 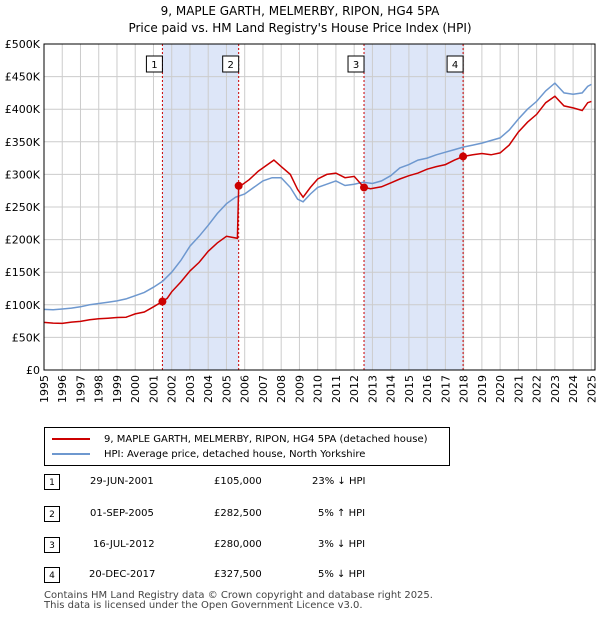 I want to click on x-tick-label: 2001, so click(x=153, y=389).